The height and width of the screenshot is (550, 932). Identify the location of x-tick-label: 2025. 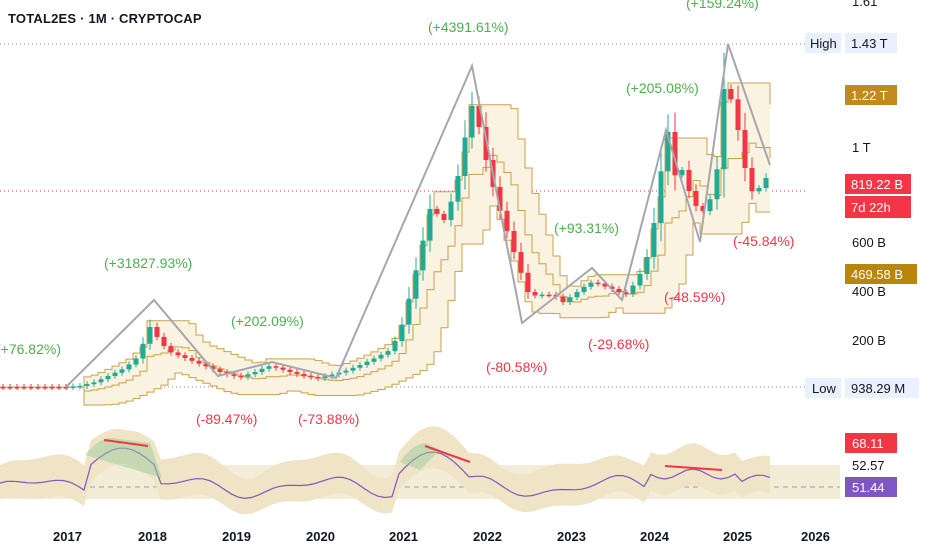
(737, 536).